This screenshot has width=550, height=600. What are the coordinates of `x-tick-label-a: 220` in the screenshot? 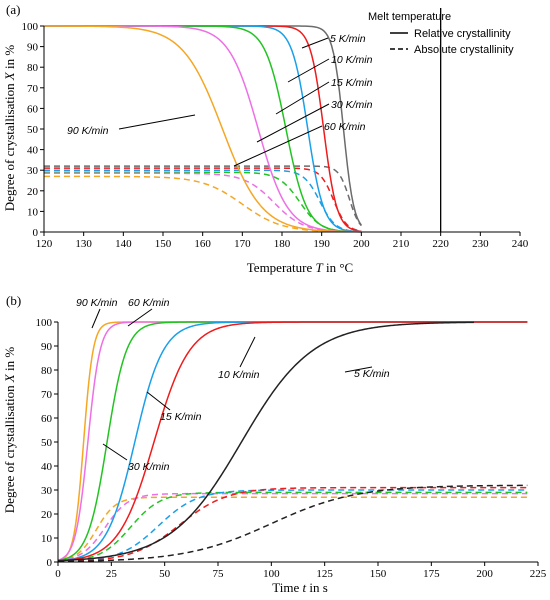 It's located at (440, 244).